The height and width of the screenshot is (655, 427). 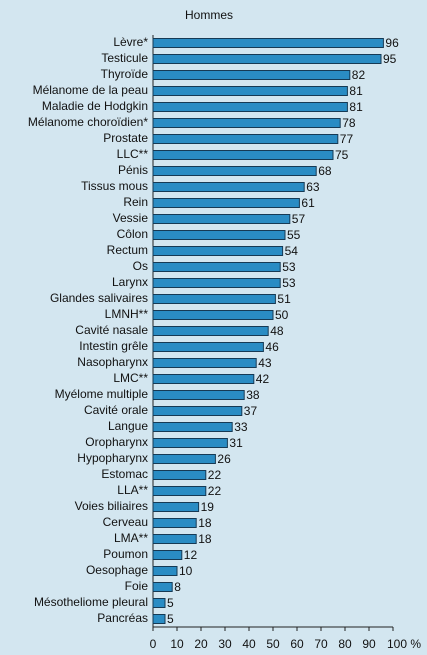 I want to click on y-tick-label: Lèvre*, so click(x=130, y=42).